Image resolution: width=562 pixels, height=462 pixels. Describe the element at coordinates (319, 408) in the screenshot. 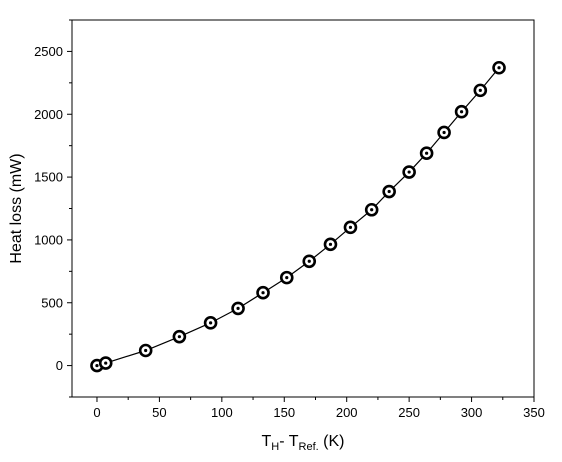

I see `x-axis: 0 50 100 150 200 250 300 350` at that location.